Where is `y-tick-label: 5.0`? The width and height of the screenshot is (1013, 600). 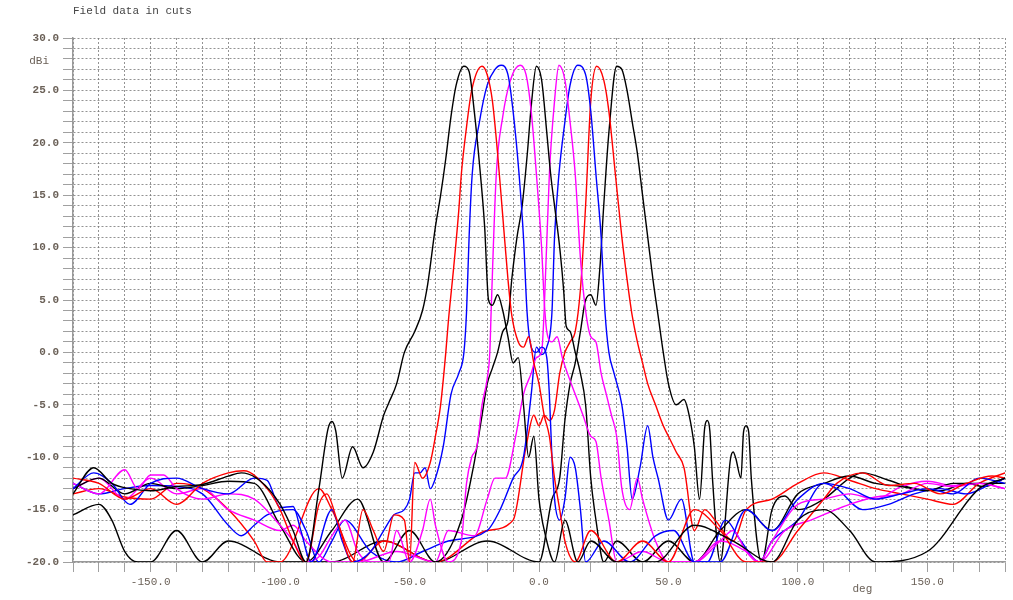
y-tick-label: 5.0 is located at coordinates (49, 299).